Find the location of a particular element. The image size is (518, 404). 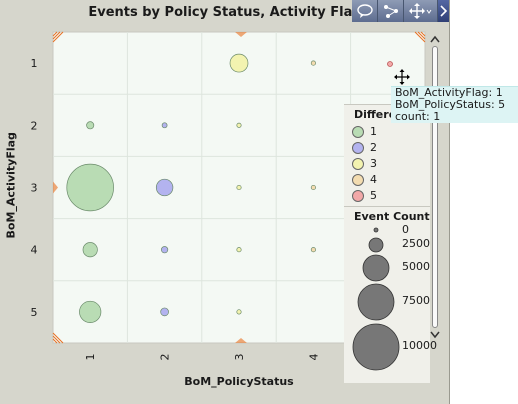

toolbar-expand-button is located at coordinates (444, 11).